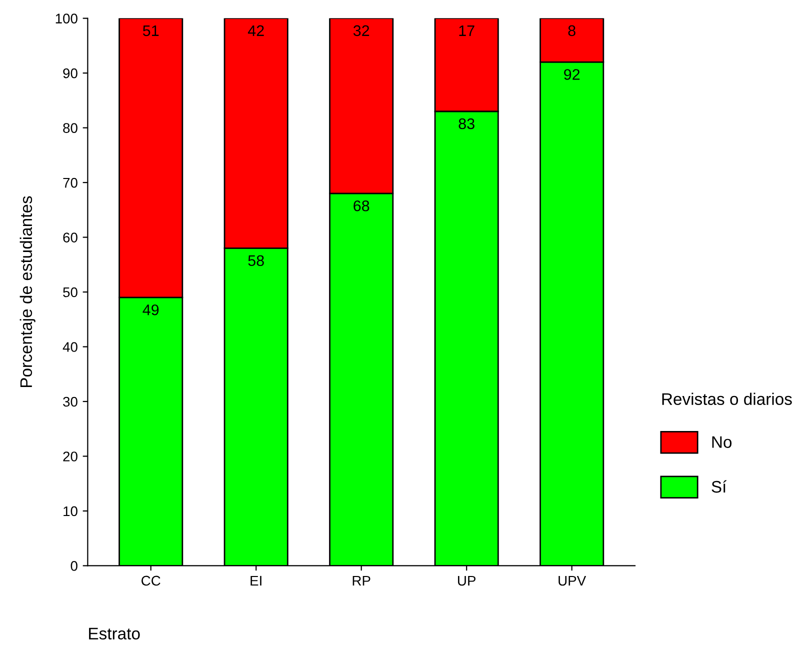  What do you see at coordinates (70, 128) in the screenshot?
I see `y-tick-label: 80` at bounding box center [70, 128].